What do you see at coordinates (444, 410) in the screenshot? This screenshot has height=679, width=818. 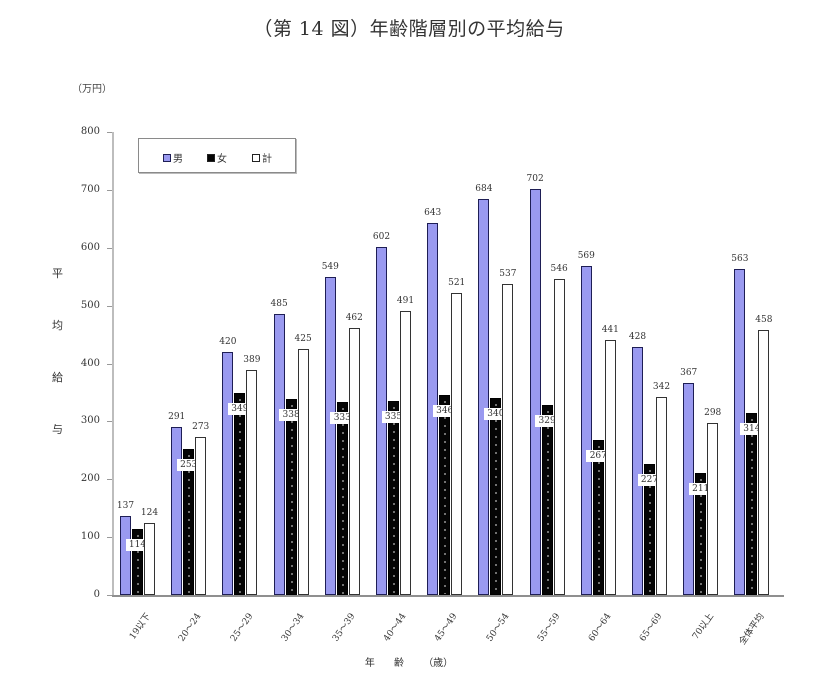 I see `data-label: 346` at bounding box center [444, 410].